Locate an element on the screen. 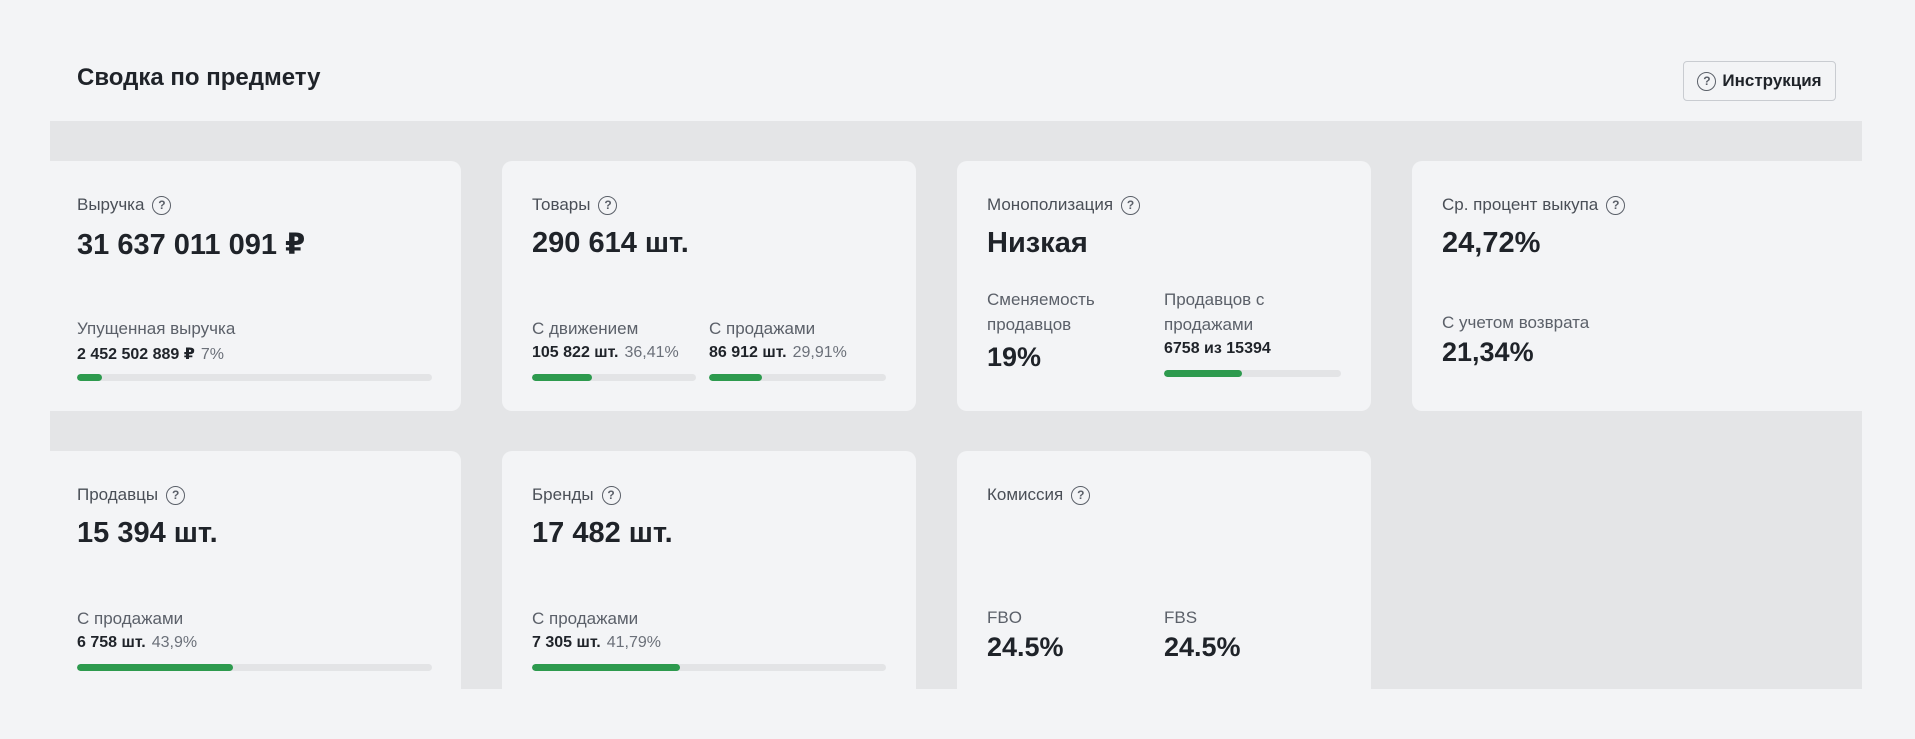 Image resolution: width=1915 pixels, height=739 pixels. goods-label-row: Товары ? is located at coordinates (575, 205).